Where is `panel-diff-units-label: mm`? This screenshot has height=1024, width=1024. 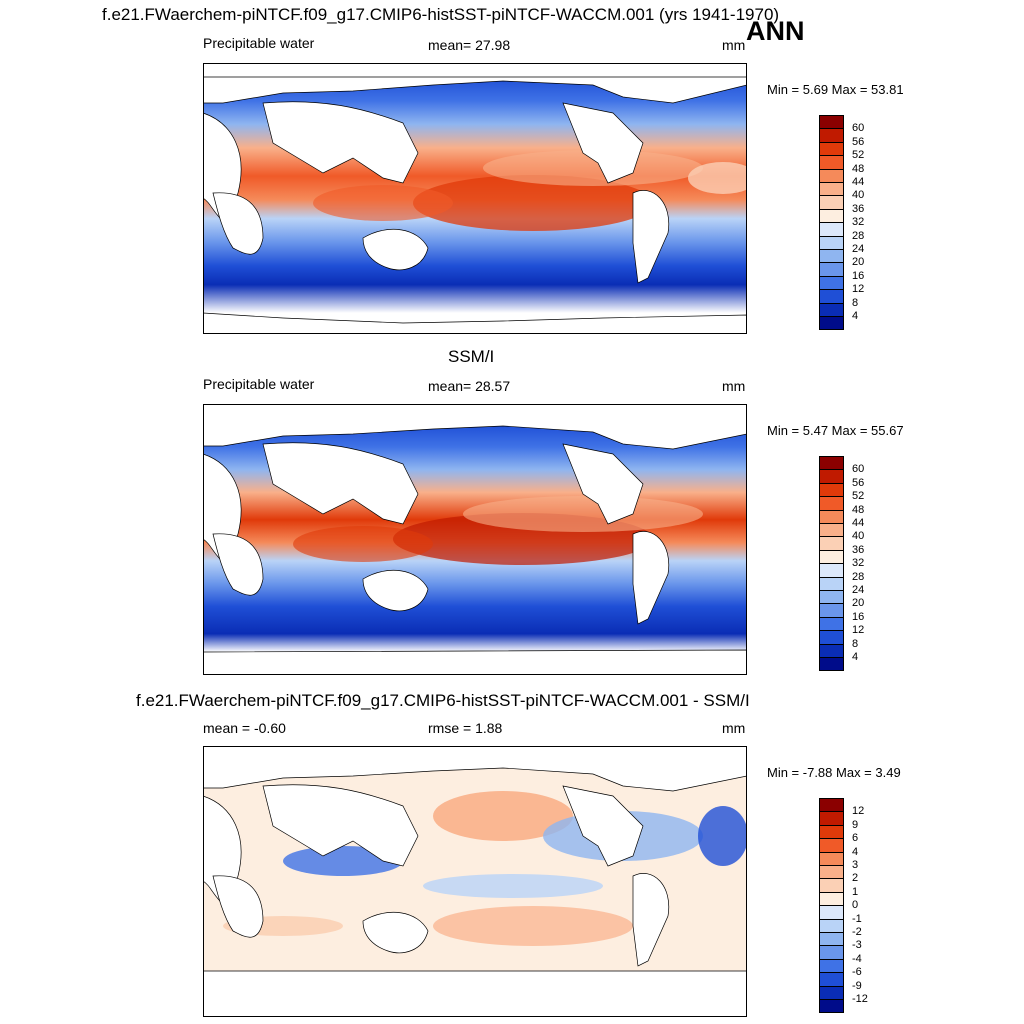
panel-diff-units-label: mm is located at coordinates (734, 728).